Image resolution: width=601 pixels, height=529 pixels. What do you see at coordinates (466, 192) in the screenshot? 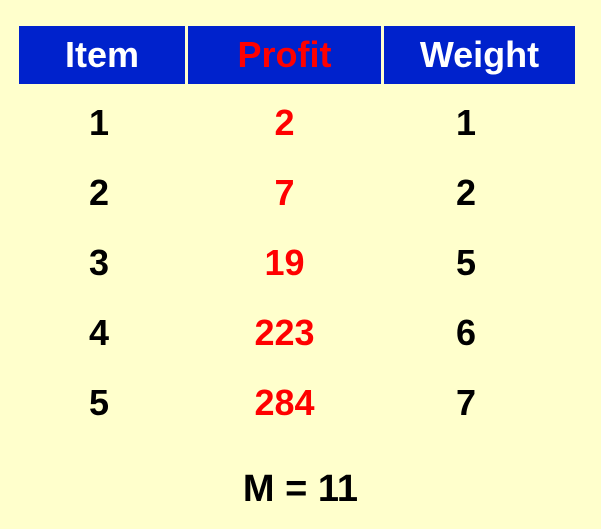
I see `weight-cell: 2` at bounding box center [466, 192].